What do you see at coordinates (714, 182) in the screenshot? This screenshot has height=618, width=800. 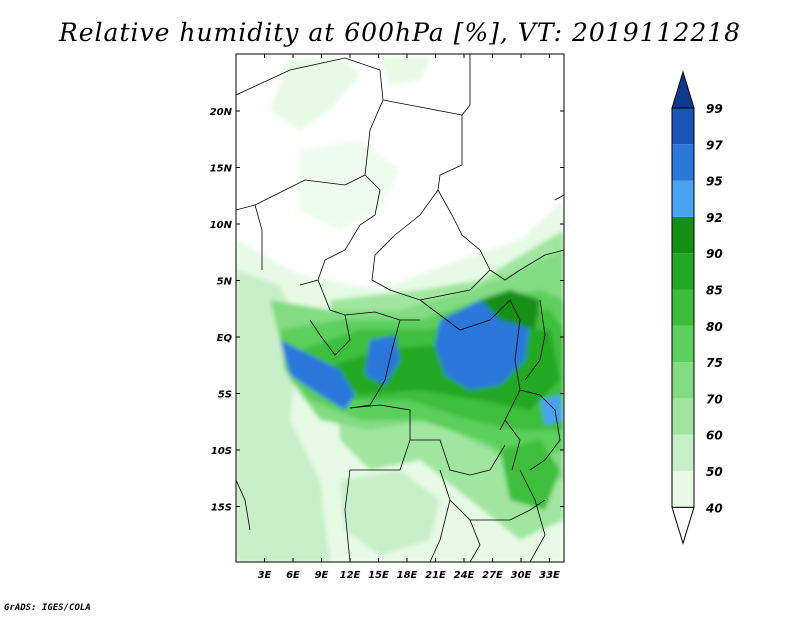 I see `colorbar-label: 95` at bounding box center [714, 182].